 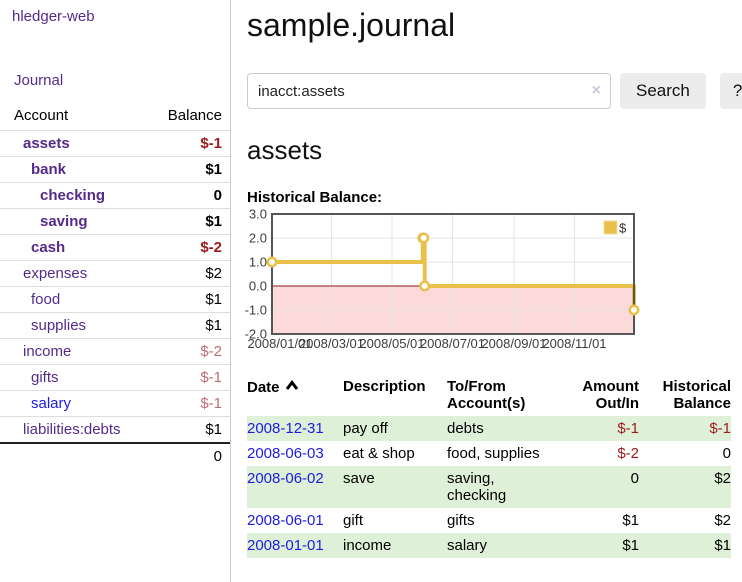 I want to click on account-link: liabilities:debts, so click(x=72, y=429).